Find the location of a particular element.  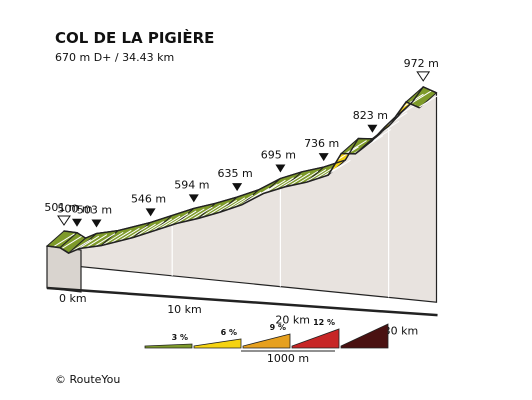

x-tick-label-2: 20 km is located at coordinates (292, 320).